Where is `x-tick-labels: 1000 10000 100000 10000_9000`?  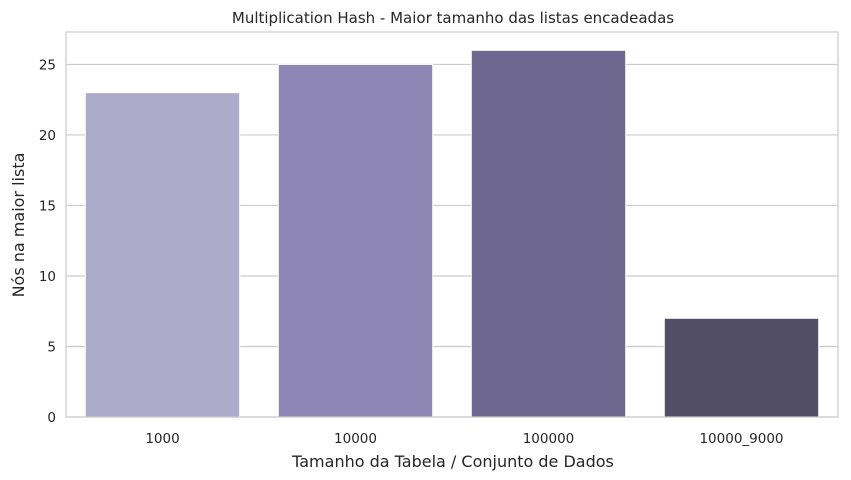
x-tick-labels: 1000 10000 100000 10000_9000 is located at coordinates (464, 439).